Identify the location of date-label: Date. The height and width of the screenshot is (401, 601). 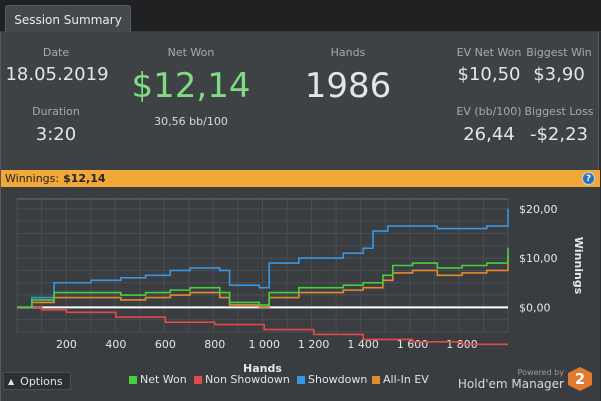
(56, 52).